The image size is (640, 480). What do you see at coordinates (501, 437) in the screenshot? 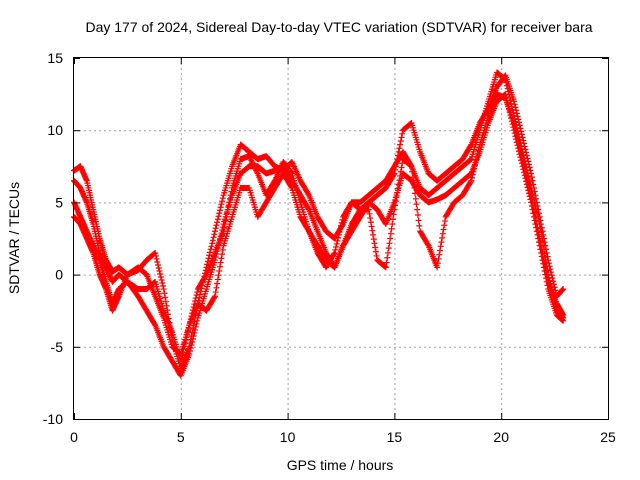
I see `x-tick-label: 20` at bounding box center [501, 437].